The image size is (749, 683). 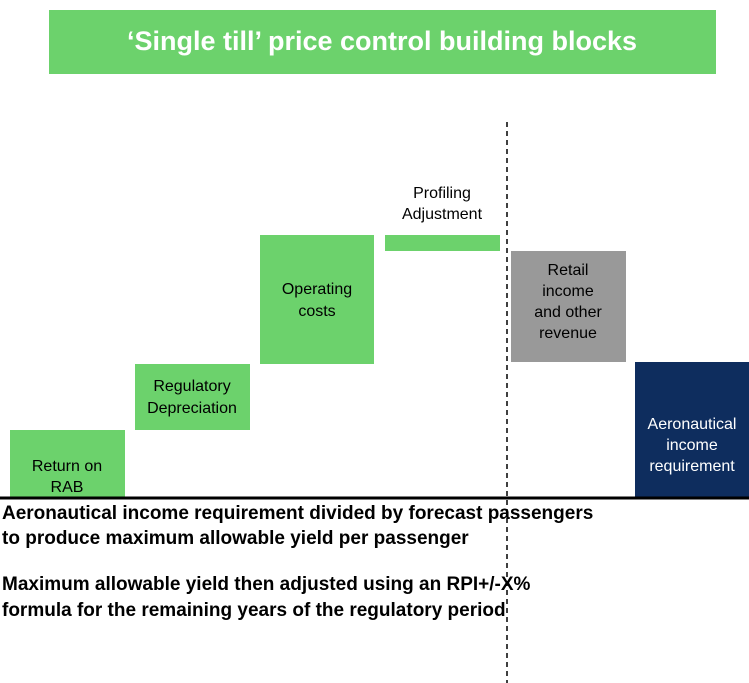 I want to click on block-label: RAB, so click(x=67, y=487).